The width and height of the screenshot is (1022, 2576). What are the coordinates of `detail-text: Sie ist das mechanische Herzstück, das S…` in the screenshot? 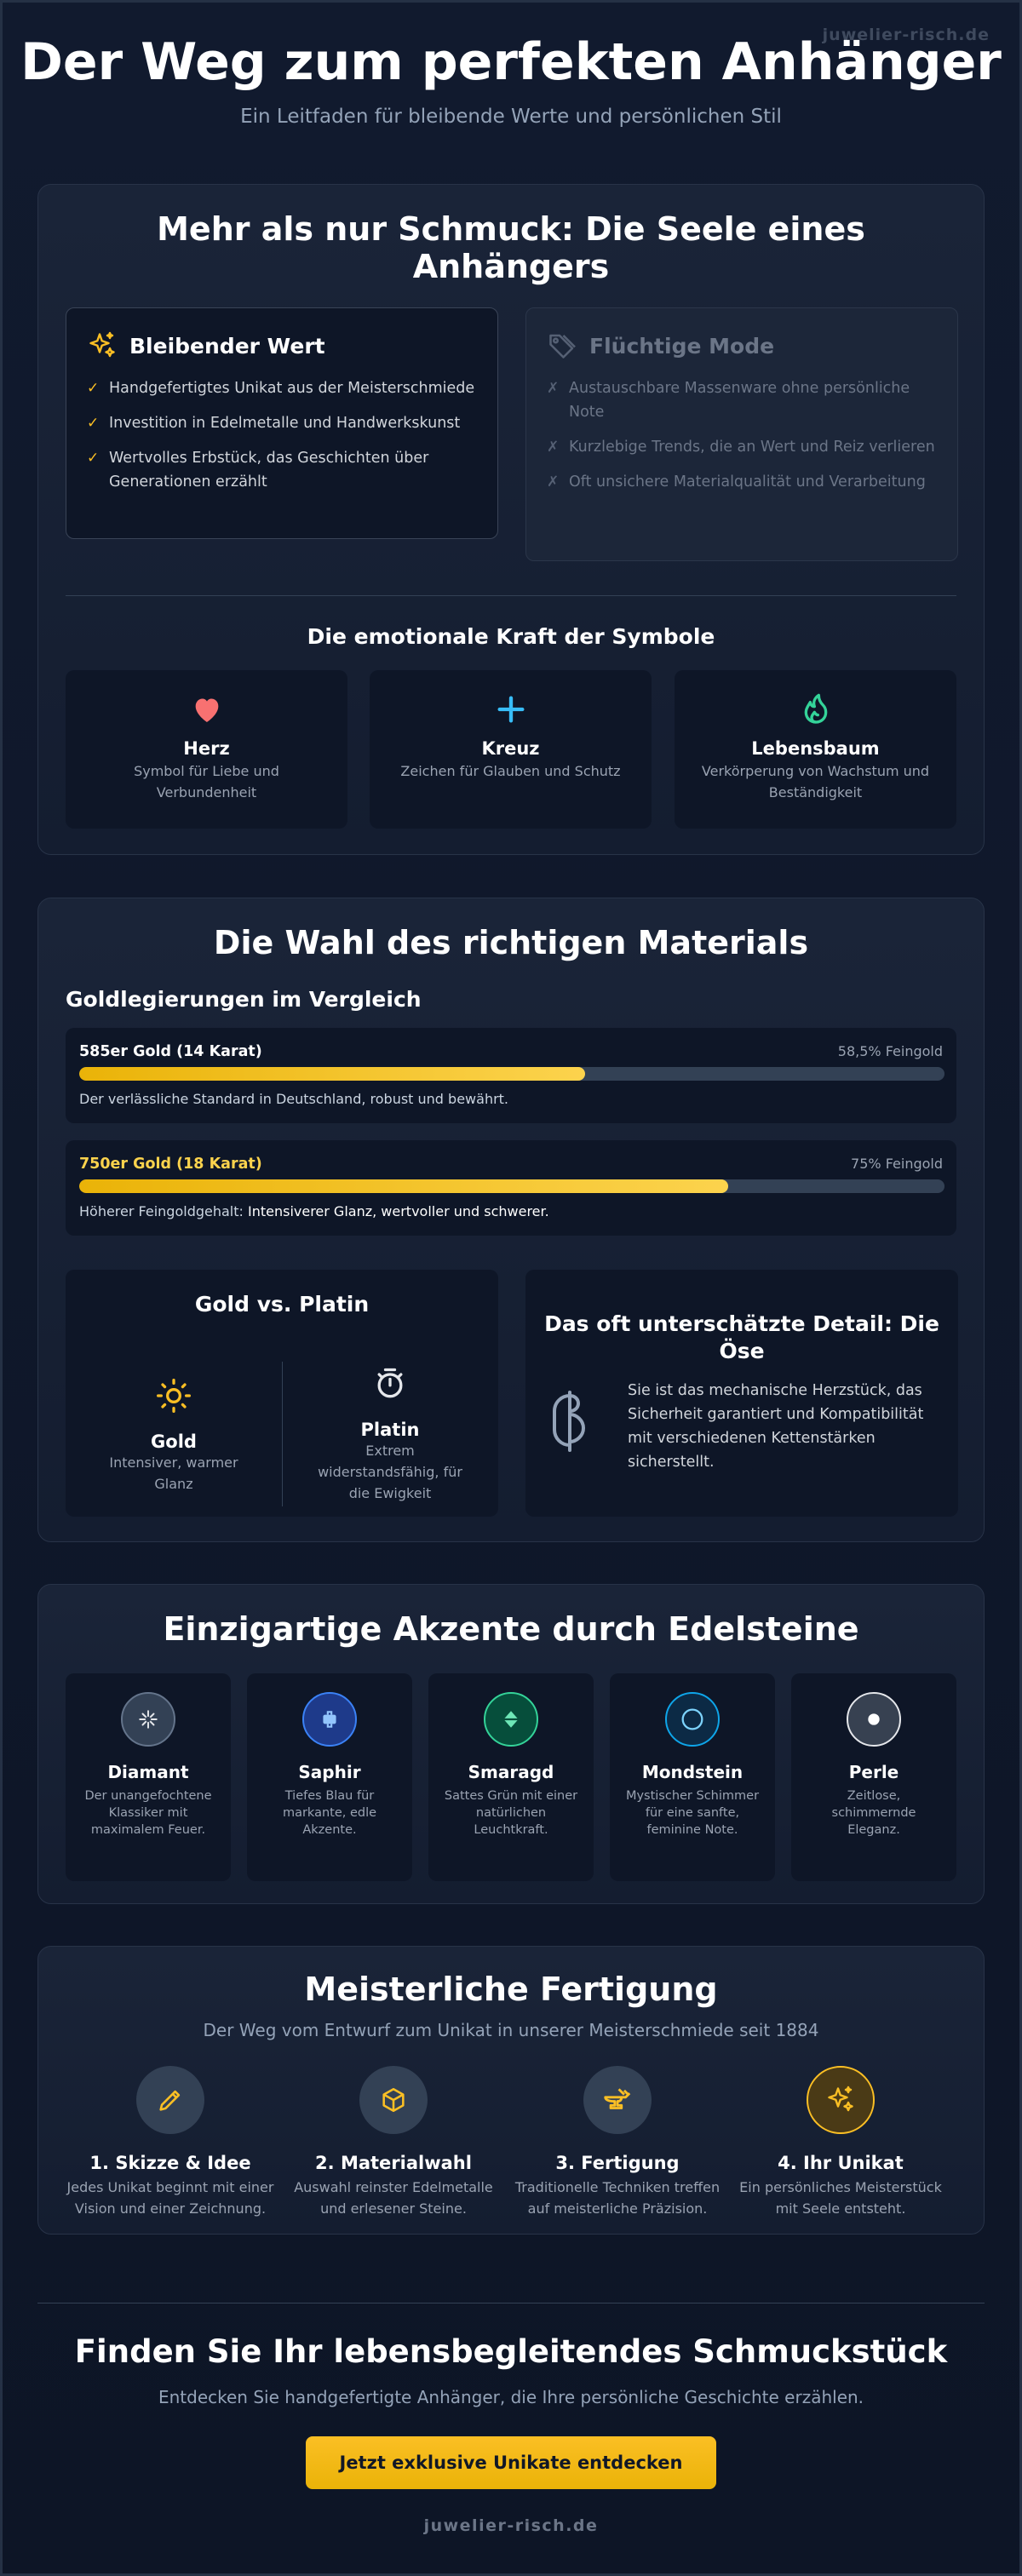 It's located at (776, 1426).